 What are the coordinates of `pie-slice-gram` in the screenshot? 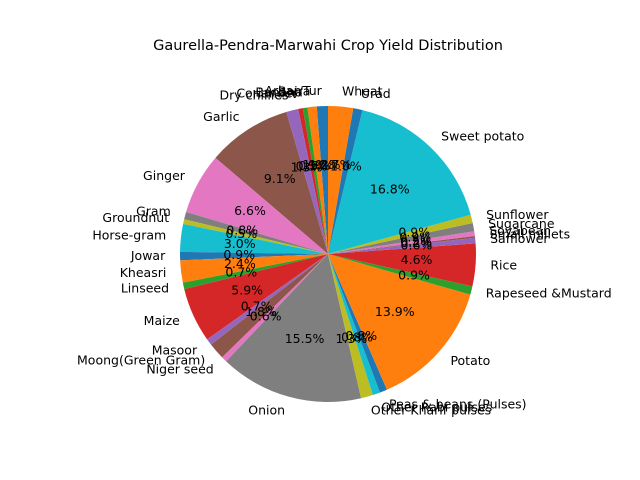 It's located at (256, 233).